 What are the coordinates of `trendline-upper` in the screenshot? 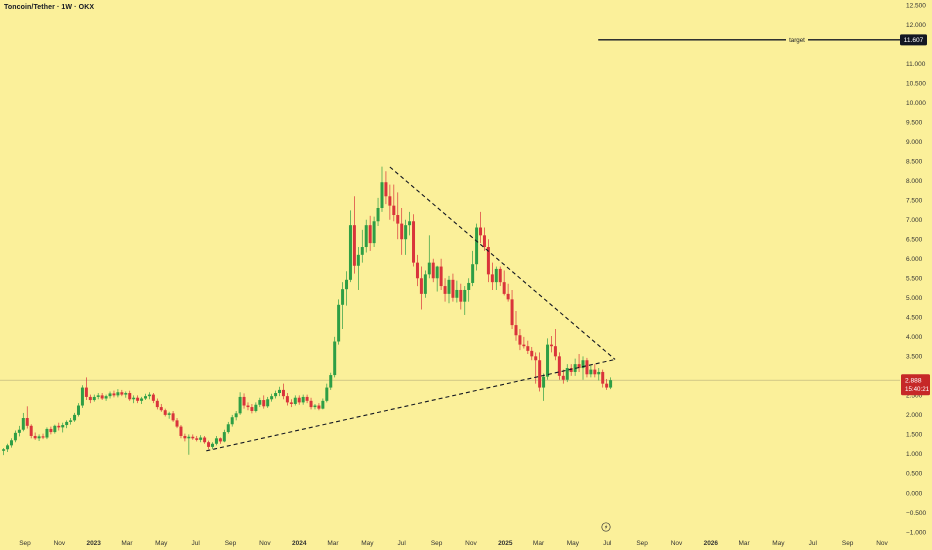 It's located at (502, 263).